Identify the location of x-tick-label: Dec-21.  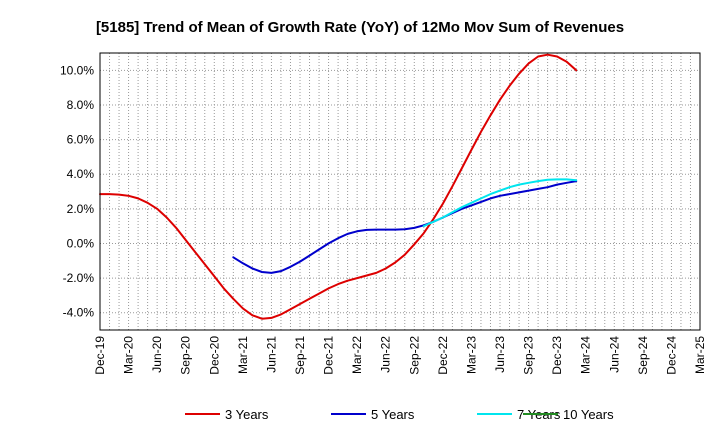
(329, 355).